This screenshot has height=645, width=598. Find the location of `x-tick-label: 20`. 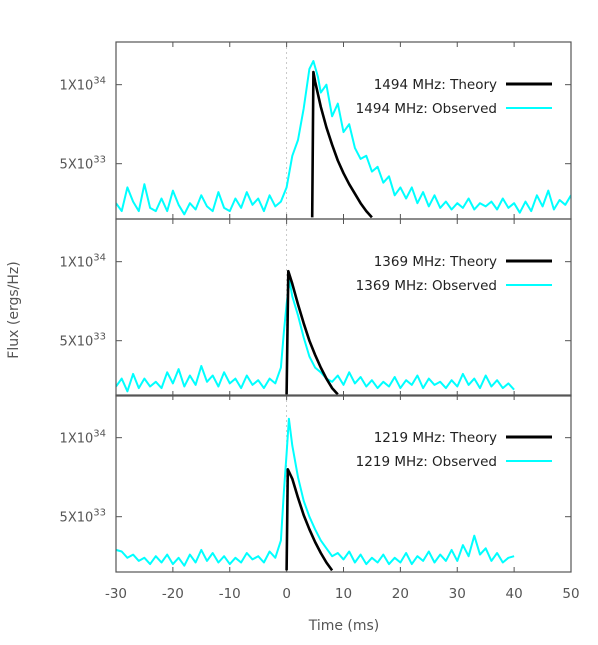

x-tick-label: 20 is located at coordinates (400, 594).